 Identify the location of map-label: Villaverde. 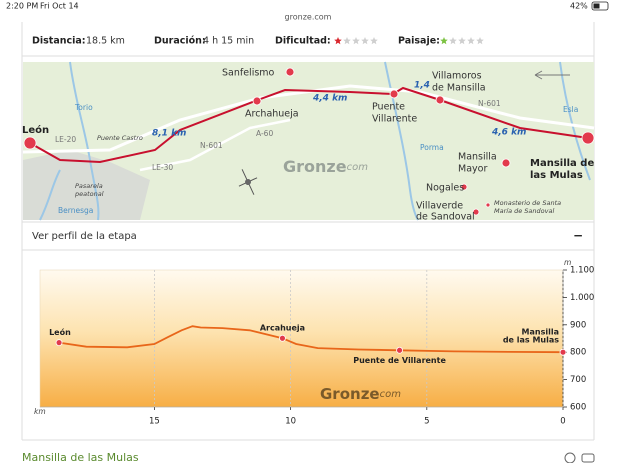
(439, 206).